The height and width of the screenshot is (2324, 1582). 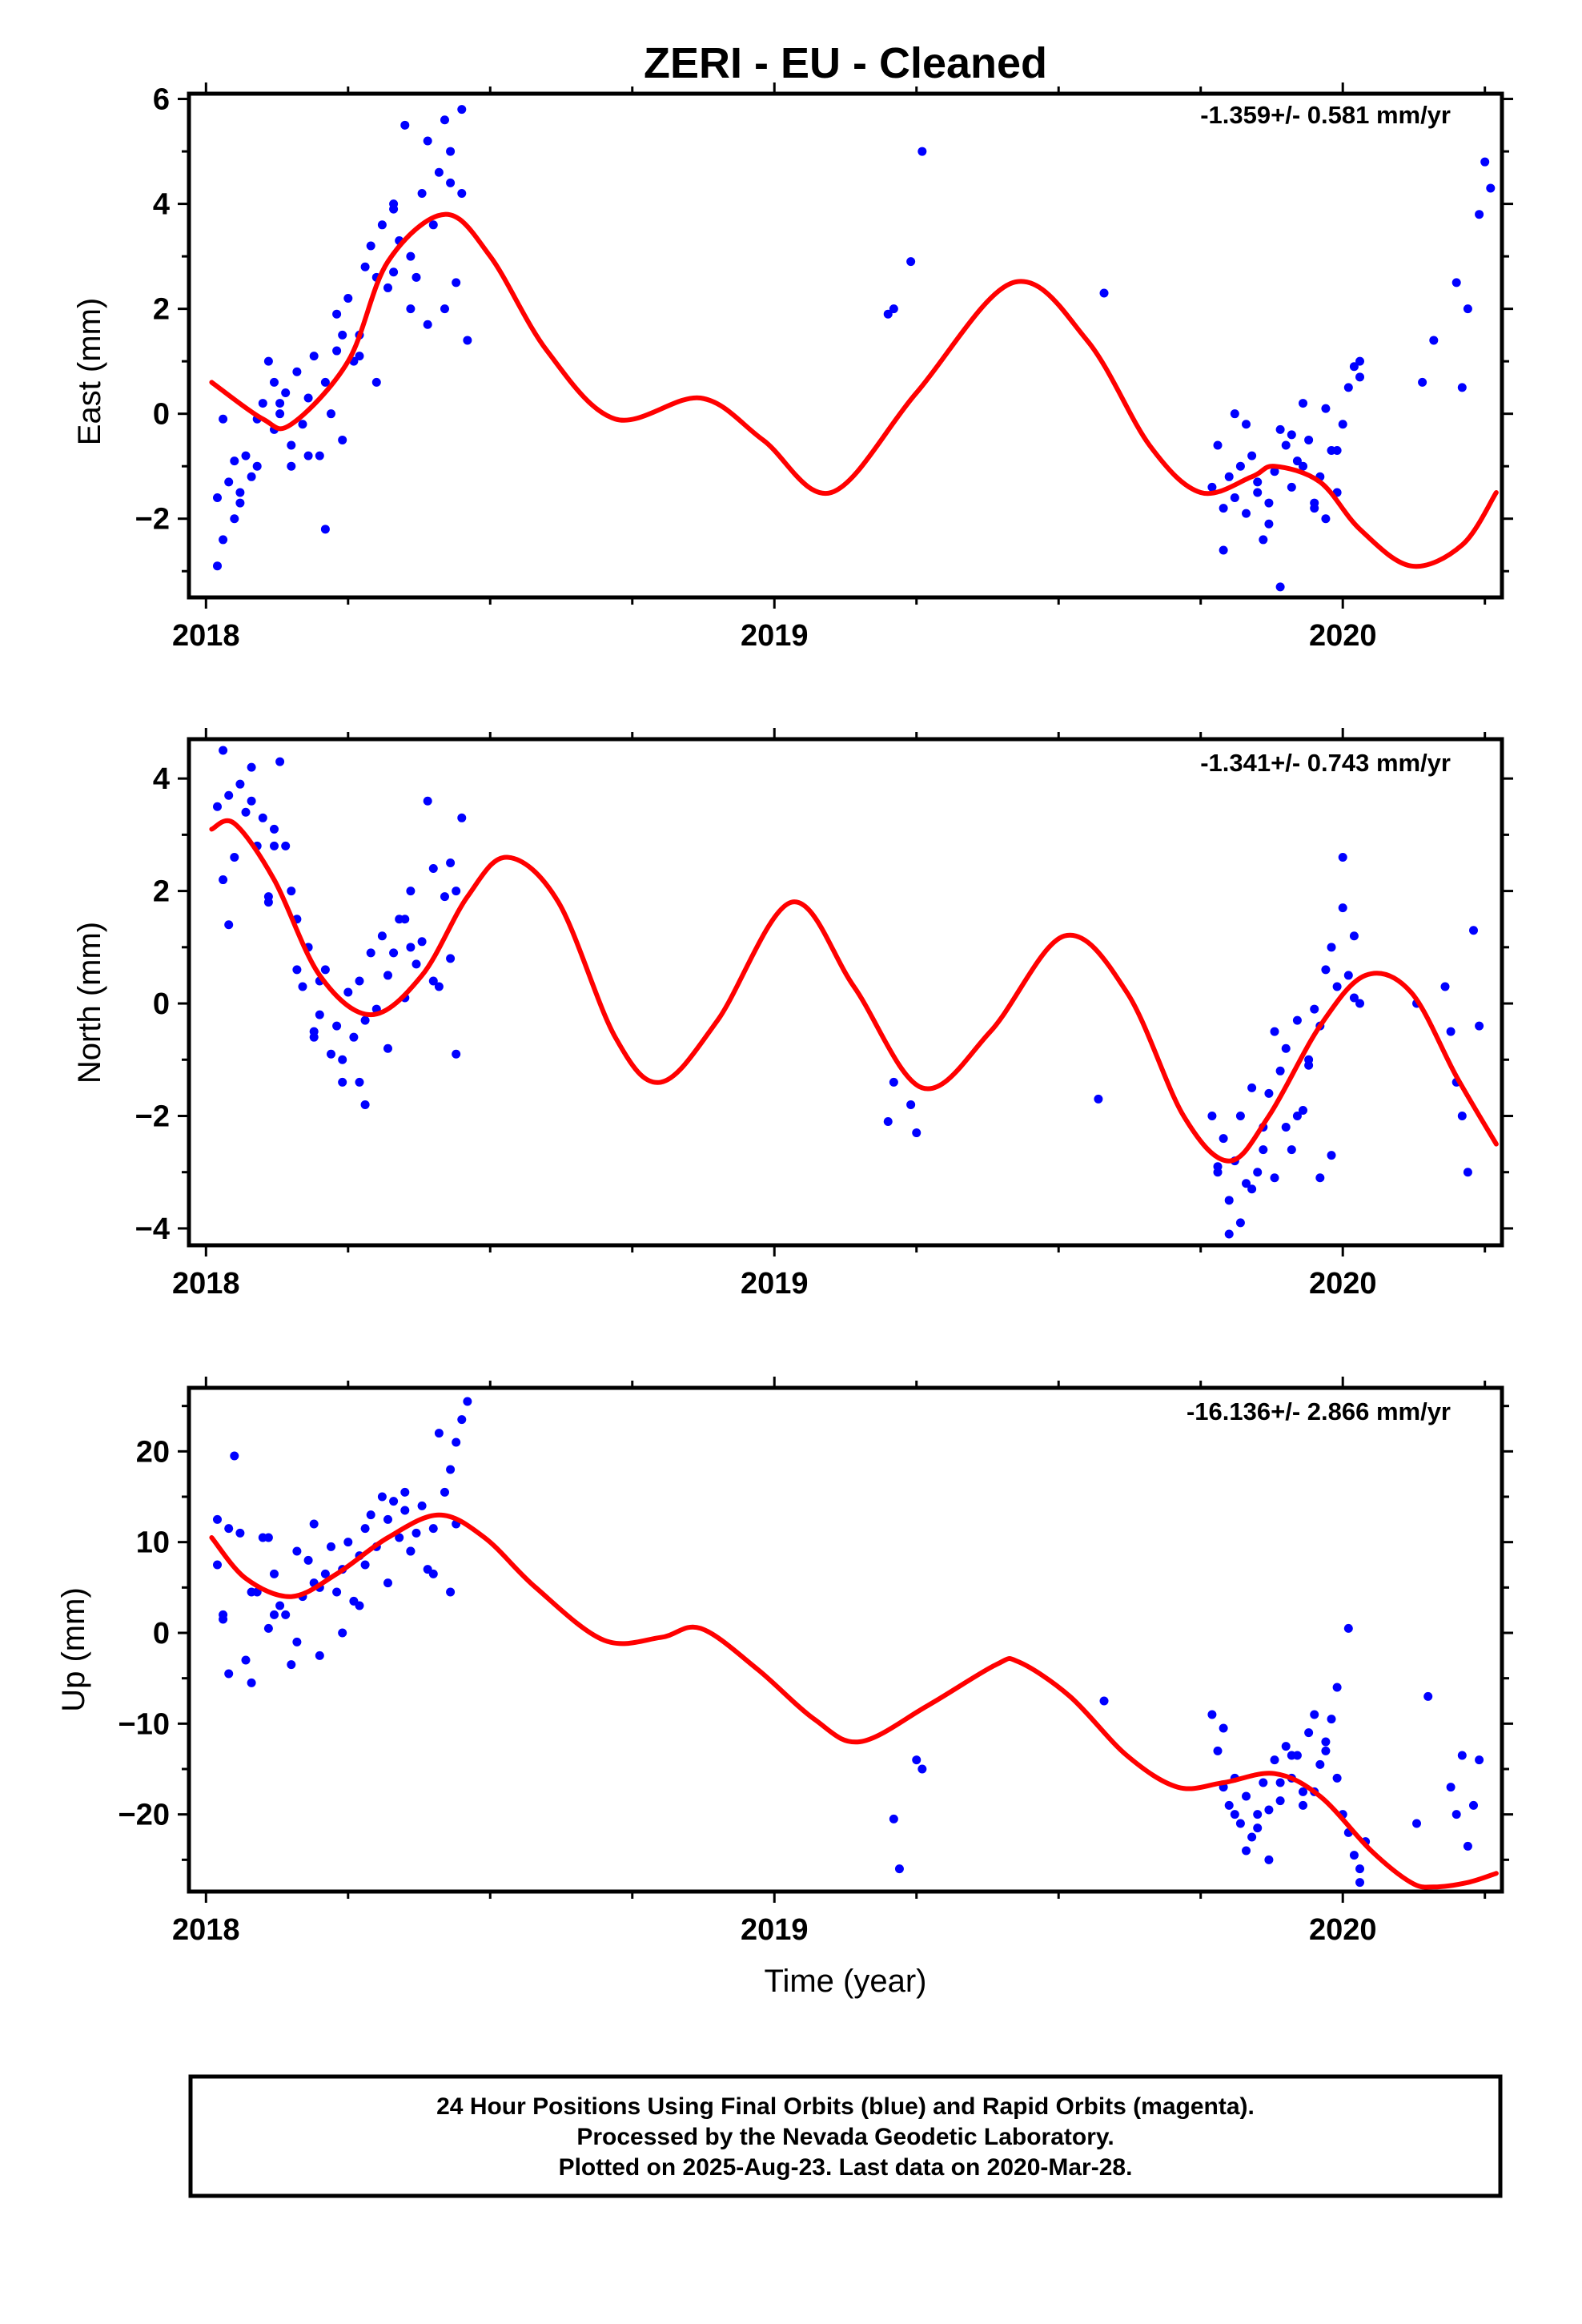 I want to click on north-y-tick-label: 4, so click(x=161, y=779).